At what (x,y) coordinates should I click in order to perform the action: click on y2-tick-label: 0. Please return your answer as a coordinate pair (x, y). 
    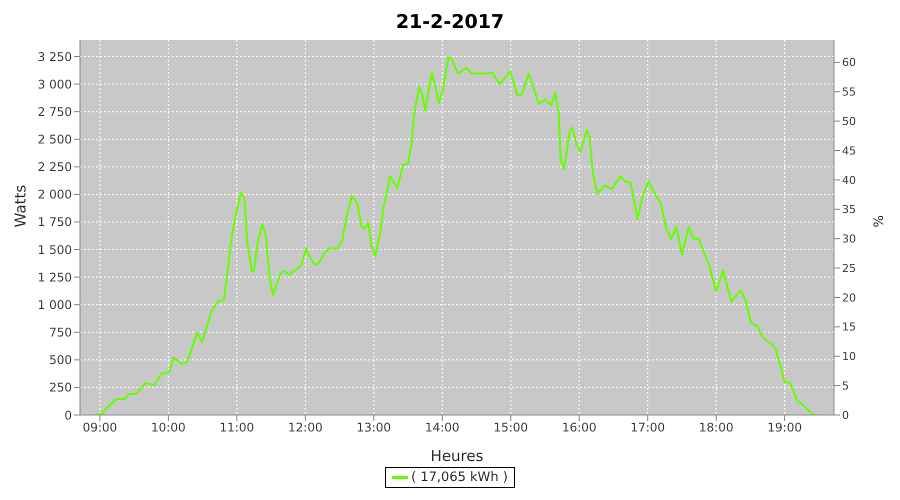
    Looking at the image, I should click on (845, 415).